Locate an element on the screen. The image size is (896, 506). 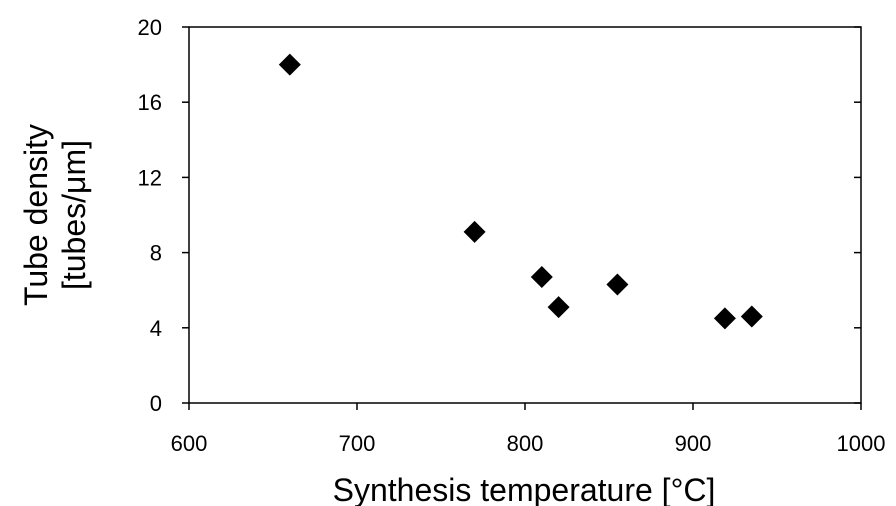
x-tick-label: 1000 is located at coordinates (861, 443).